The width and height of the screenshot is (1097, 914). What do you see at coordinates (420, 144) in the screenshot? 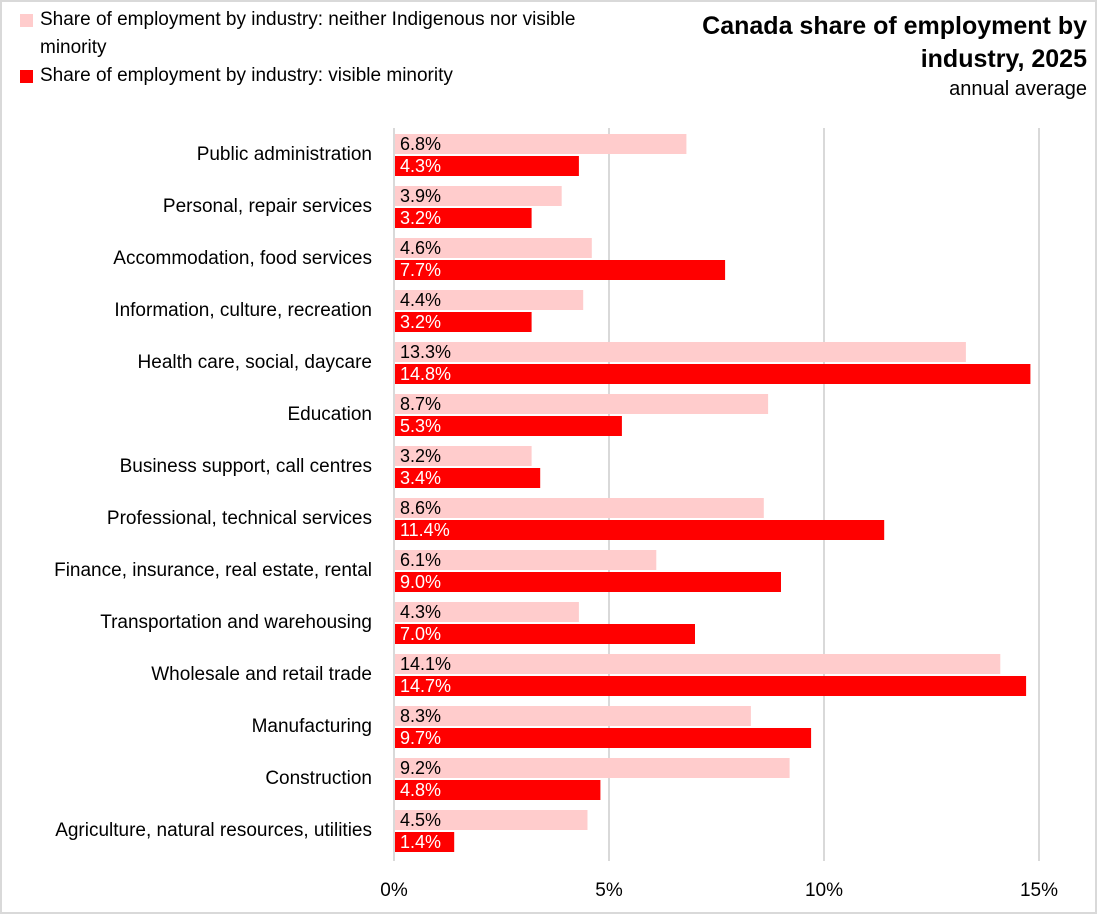
I see `data-label: 6.8%` at bounding box center [420, 144].